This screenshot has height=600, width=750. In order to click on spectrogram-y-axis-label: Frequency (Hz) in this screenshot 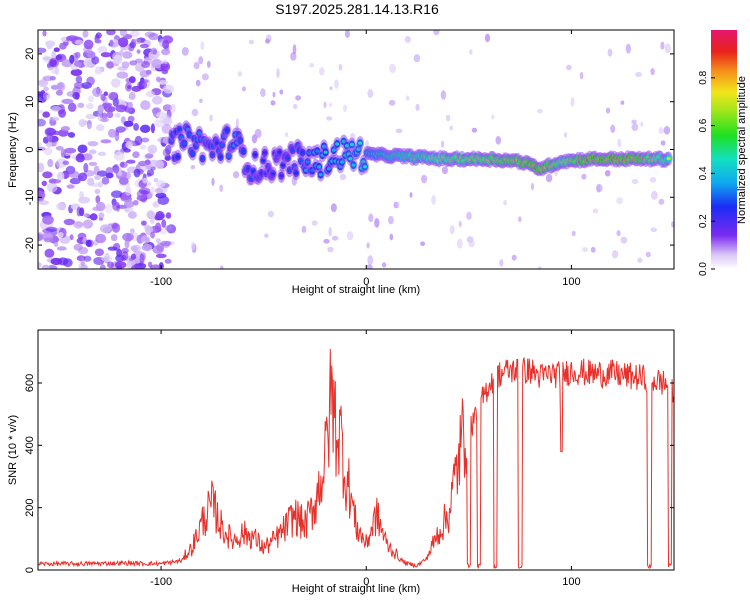, I will do `click(13, 150)`.